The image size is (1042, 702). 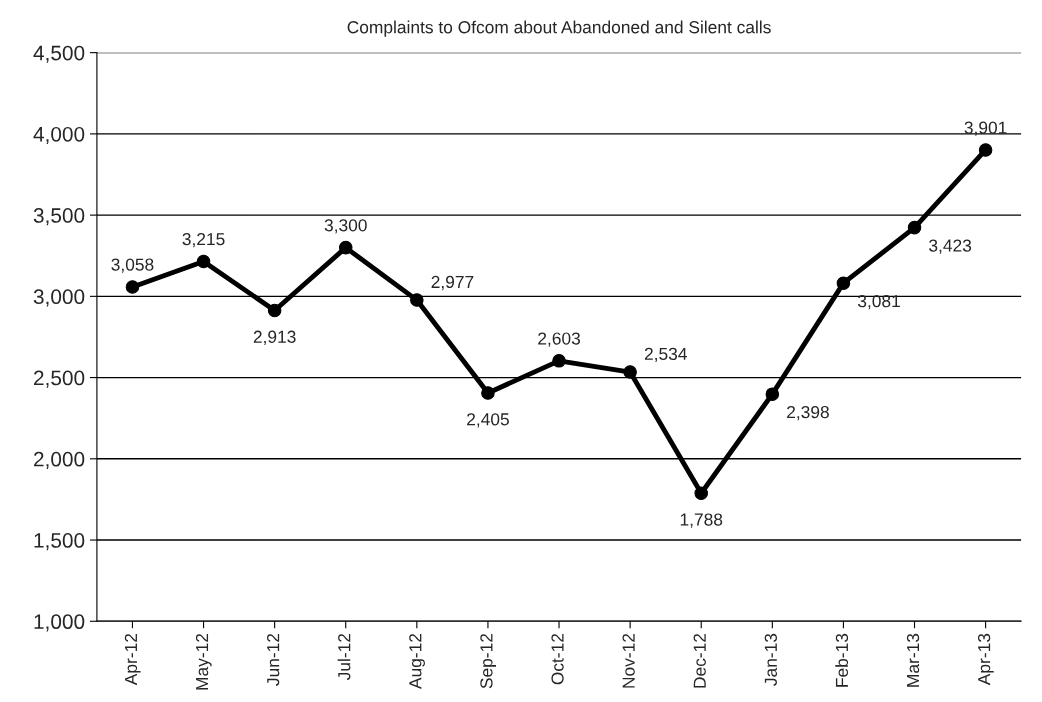 I want to click on y-tick-label: 4,500, so click(x=59, y=54).